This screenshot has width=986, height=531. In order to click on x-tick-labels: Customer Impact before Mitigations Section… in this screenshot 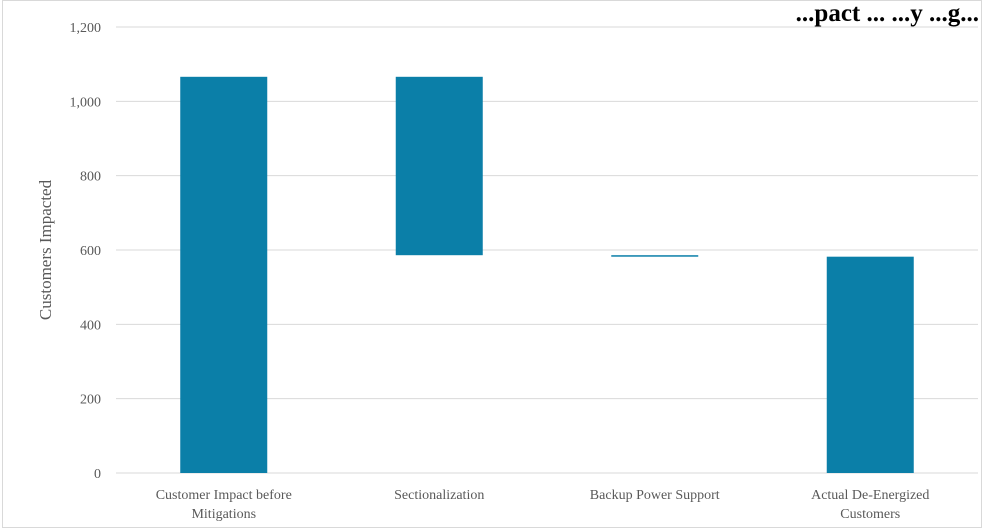, I will do `click(543, 505)`.